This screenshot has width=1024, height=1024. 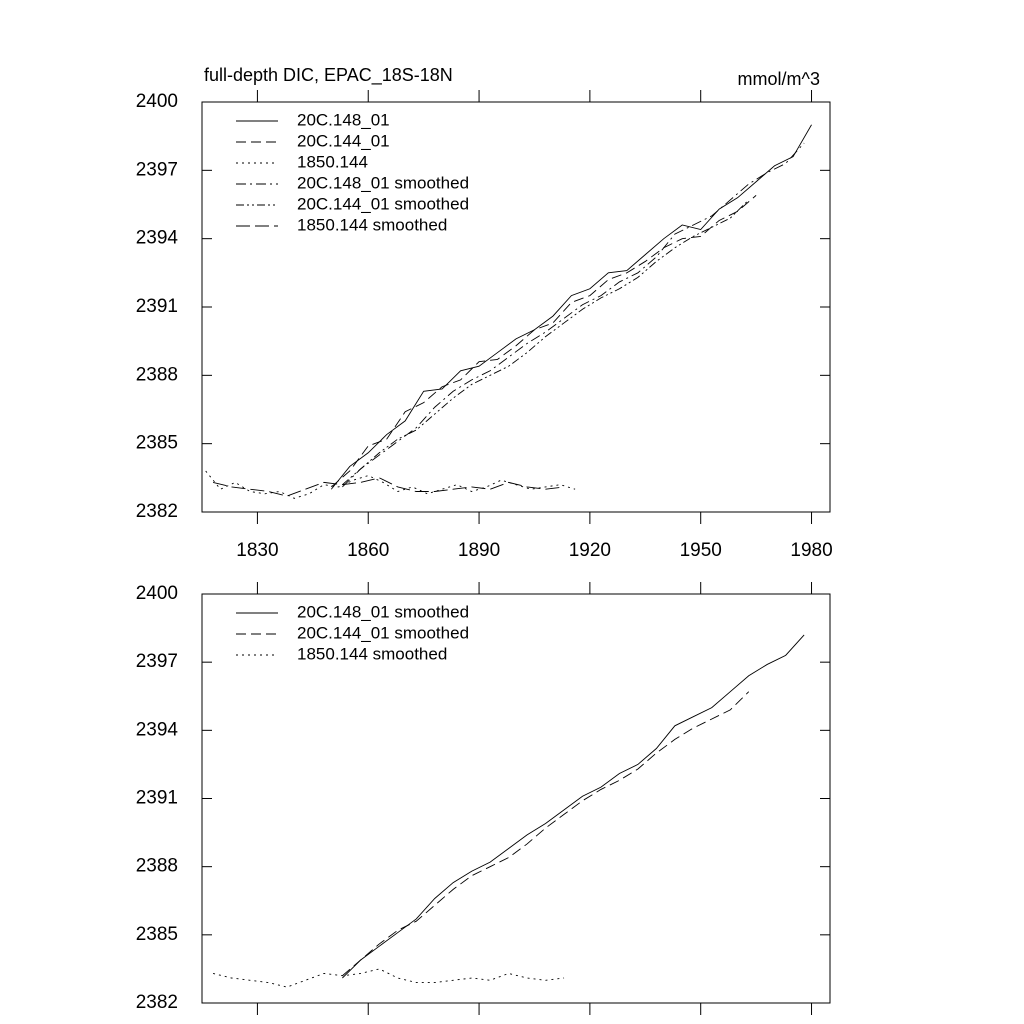 I want to click on legend-label: 20C.144_01, so click(x=343, y=140).